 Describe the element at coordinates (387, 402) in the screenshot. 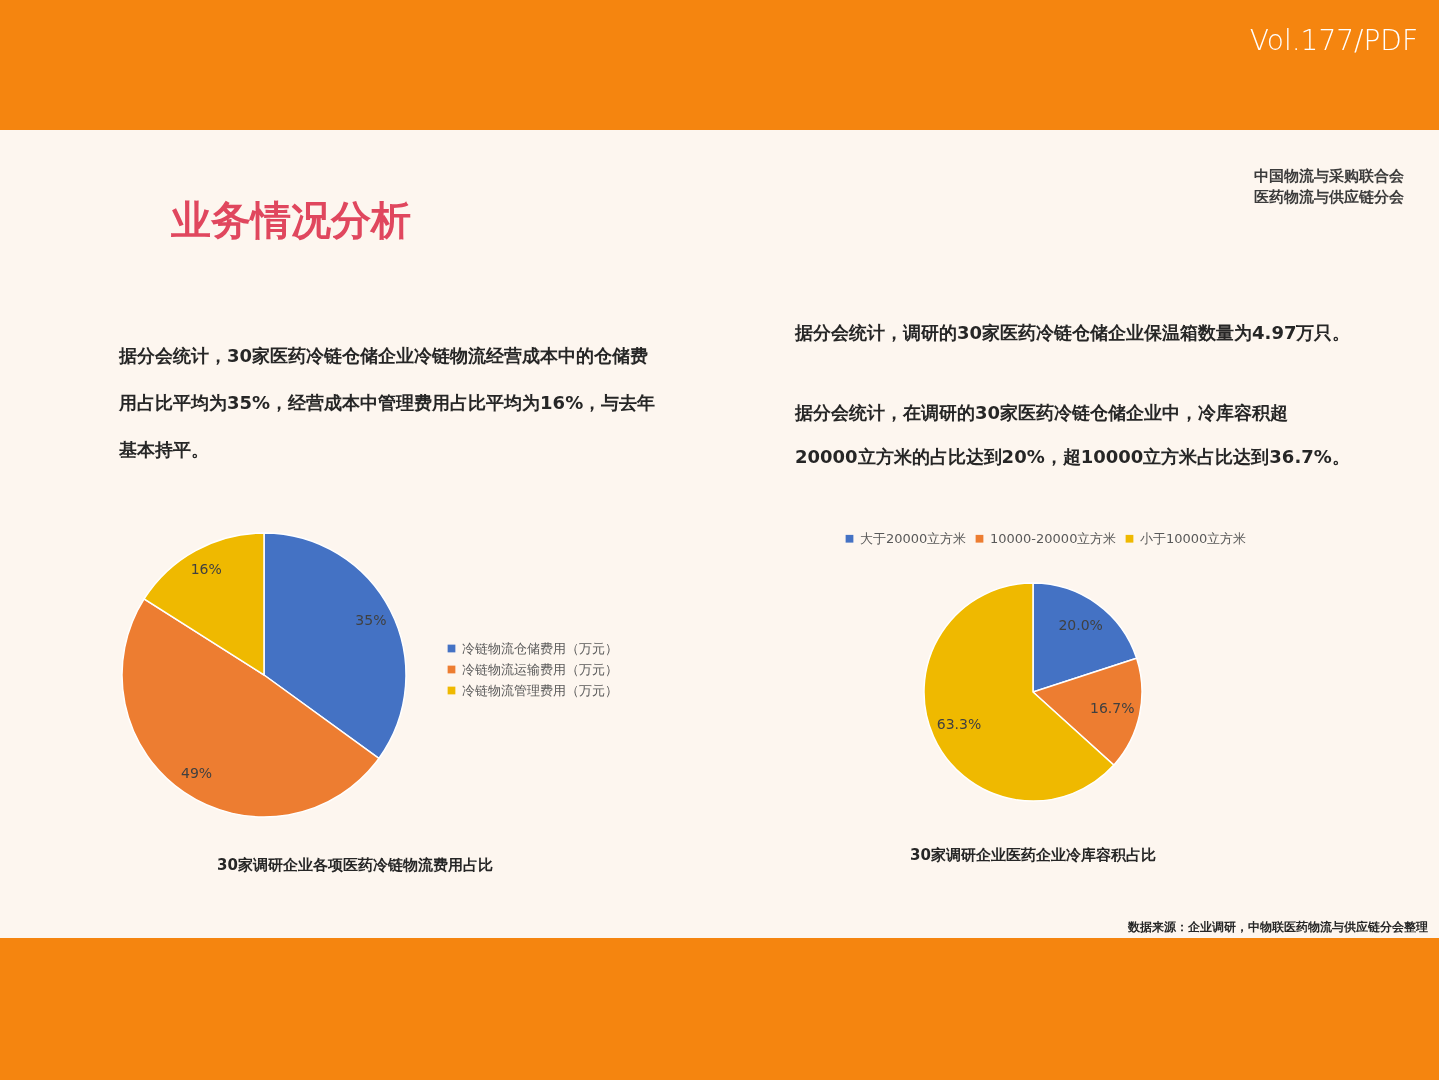

I see `text: 据分会统计，30家医药冷链仓储企业冷链物流经营成本中的仓储费用占比平均为35%，经营成本中管理费用占比平均为16%，与去年基本持平。` at that location.